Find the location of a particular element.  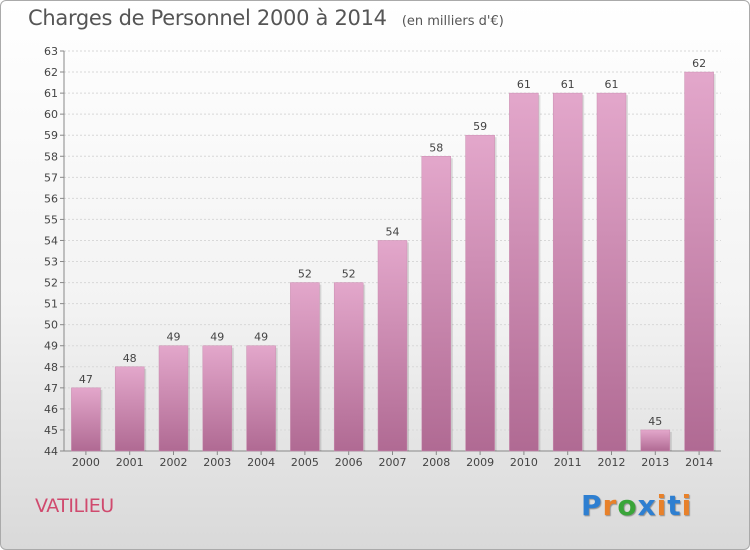

y-tick-label: 61 is located at coordinates (51, 93).